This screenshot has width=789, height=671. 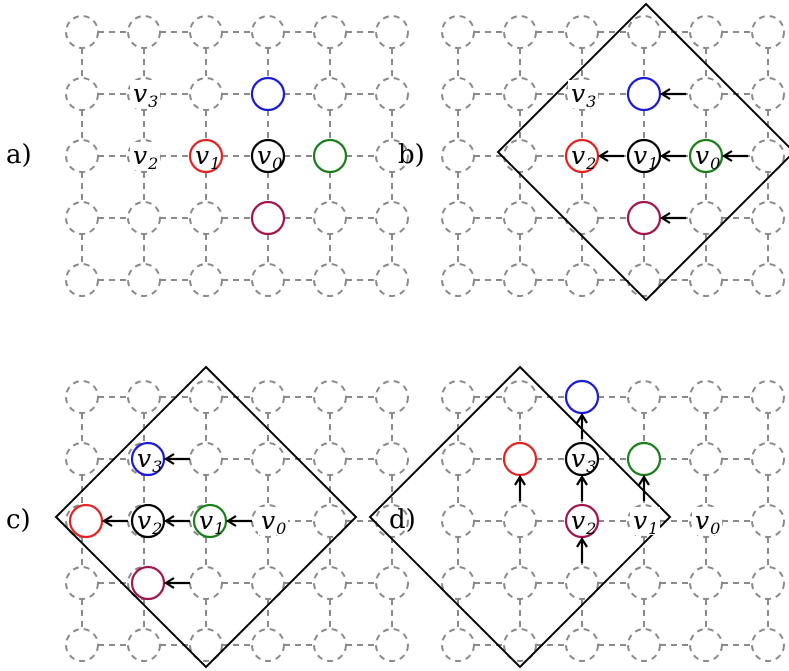 What do you see at coordinates (19, 155) in the screenshot?
I see `panel-label-a: a)` at bounding box center [19, 155].